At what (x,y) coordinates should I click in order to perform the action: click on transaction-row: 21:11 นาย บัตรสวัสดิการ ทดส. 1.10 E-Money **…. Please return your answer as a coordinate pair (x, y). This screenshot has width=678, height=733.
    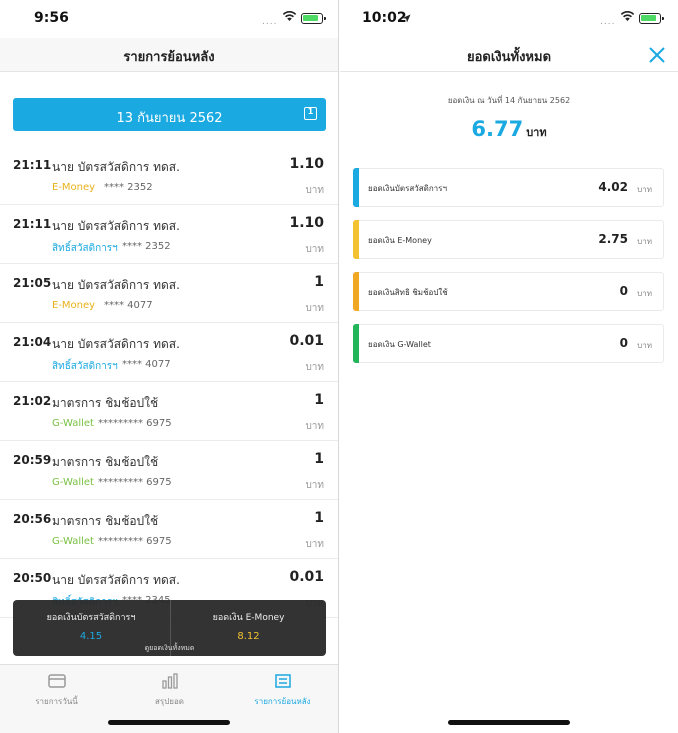
    Looking at the image, I should click on (169, 175).